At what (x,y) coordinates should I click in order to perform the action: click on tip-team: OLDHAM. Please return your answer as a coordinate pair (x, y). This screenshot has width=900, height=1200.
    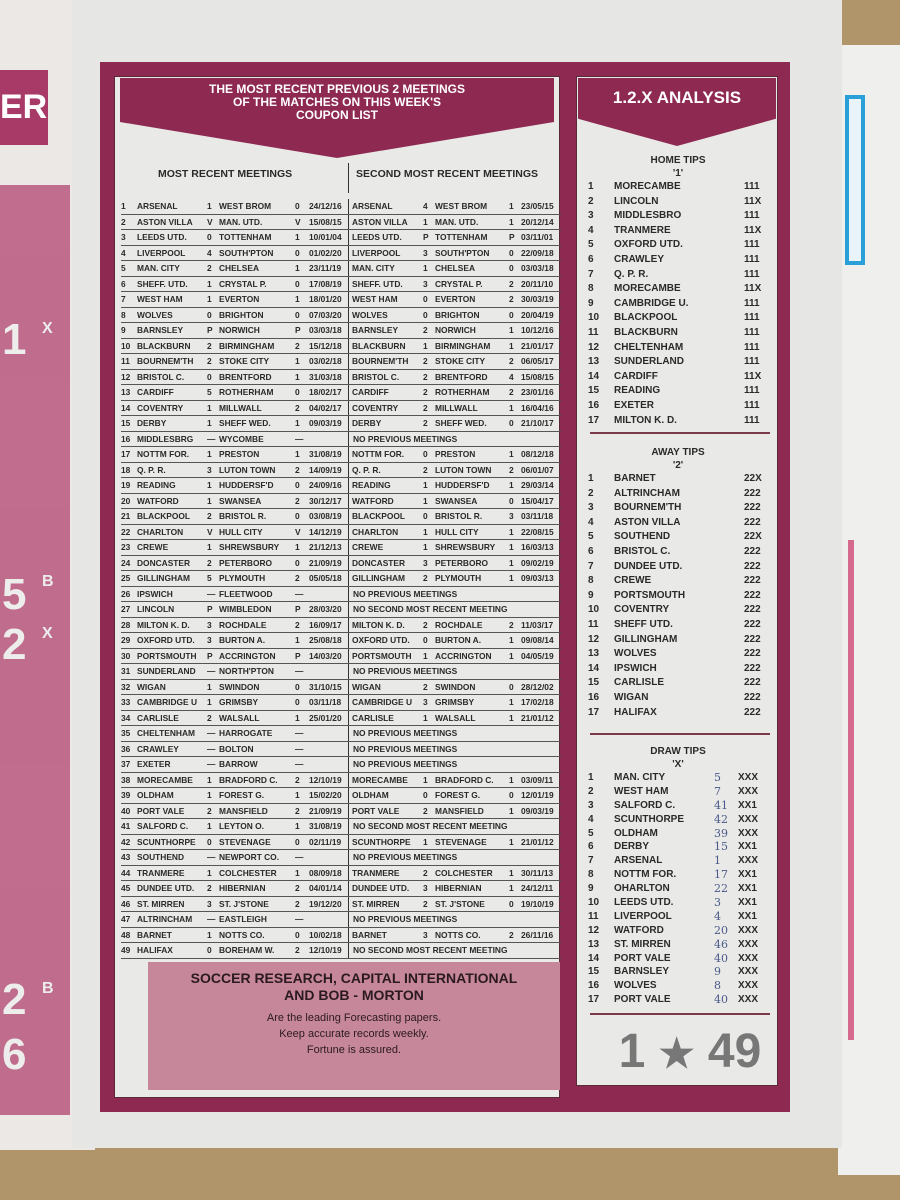
    Looking at the image, I should click on (636, 833).